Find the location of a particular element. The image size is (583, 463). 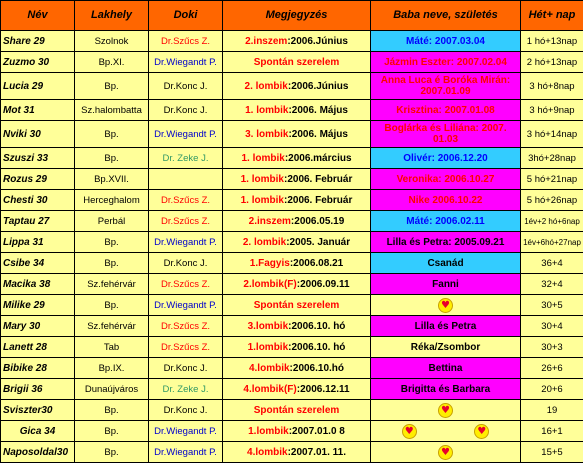

name-cell: Sviszter30 is located at coordinates (38, 410).